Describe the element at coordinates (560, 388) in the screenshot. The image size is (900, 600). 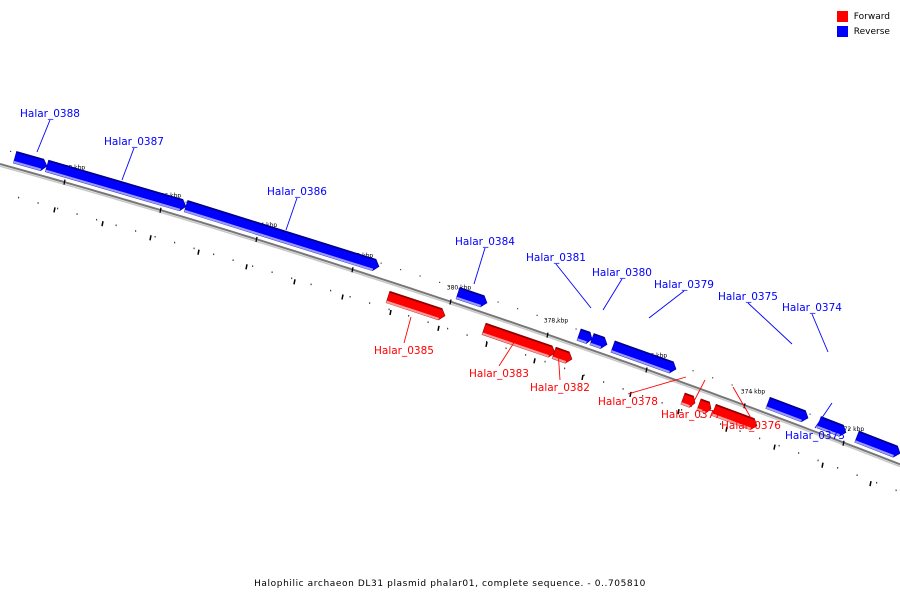
I see `gene-label: Halar_0382` at that location.